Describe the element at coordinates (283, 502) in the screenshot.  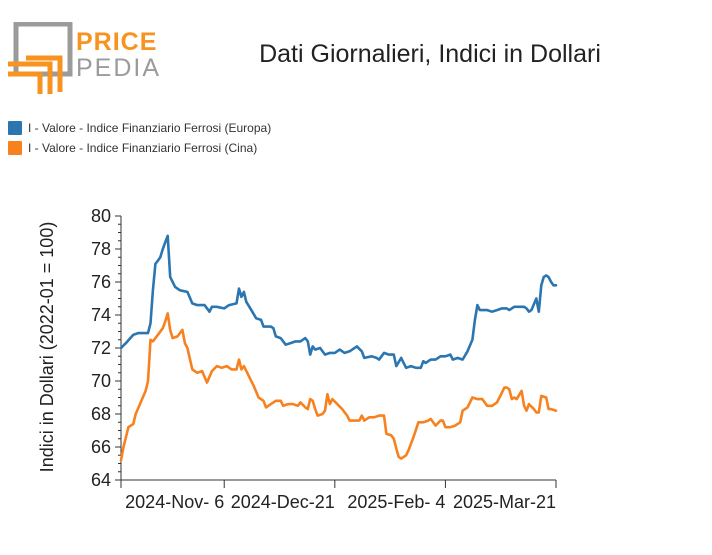
I see `x-tick-label: 2024-Dec-21` at that location.